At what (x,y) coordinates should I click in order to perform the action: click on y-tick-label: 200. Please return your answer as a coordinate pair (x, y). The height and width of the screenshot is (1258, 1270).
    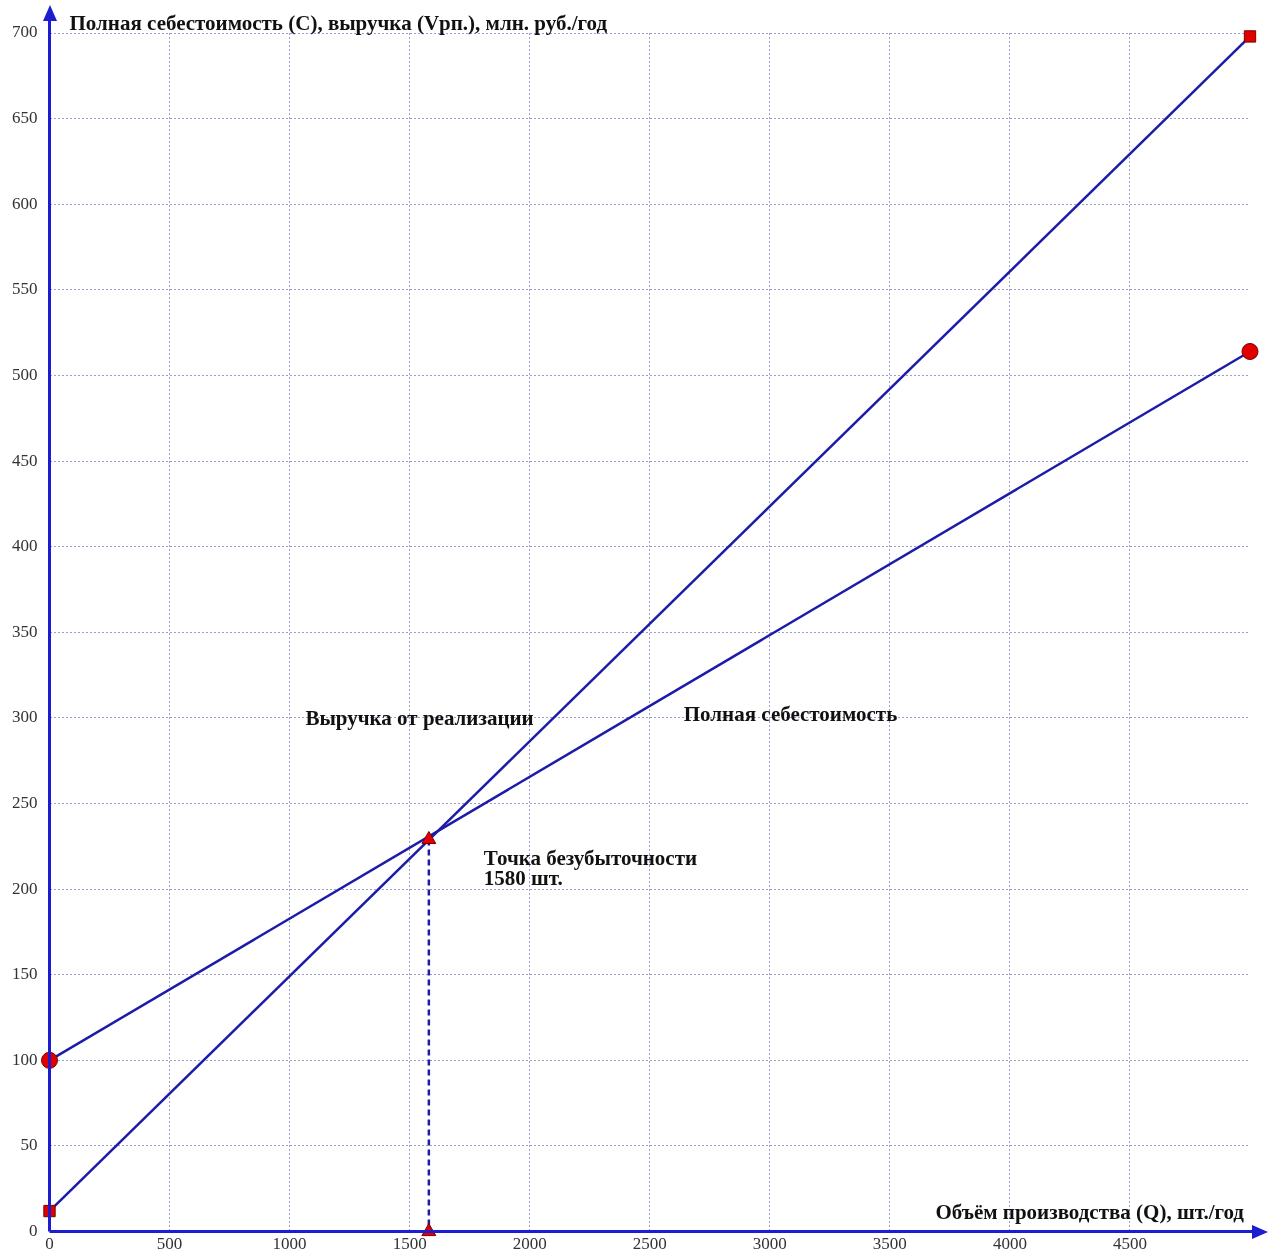
    Looking at the image, I should click on (25, 888).